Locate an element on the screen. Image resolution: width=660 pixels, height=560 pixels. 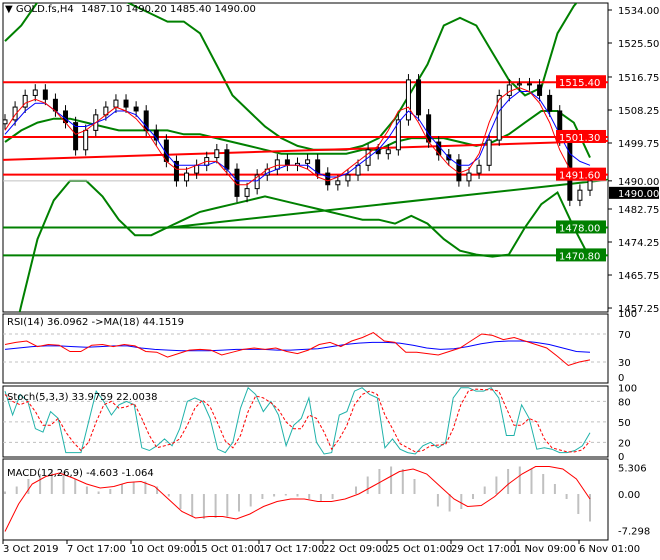
macd-tick-label: 0.00 is located at coordinates (629, 495).